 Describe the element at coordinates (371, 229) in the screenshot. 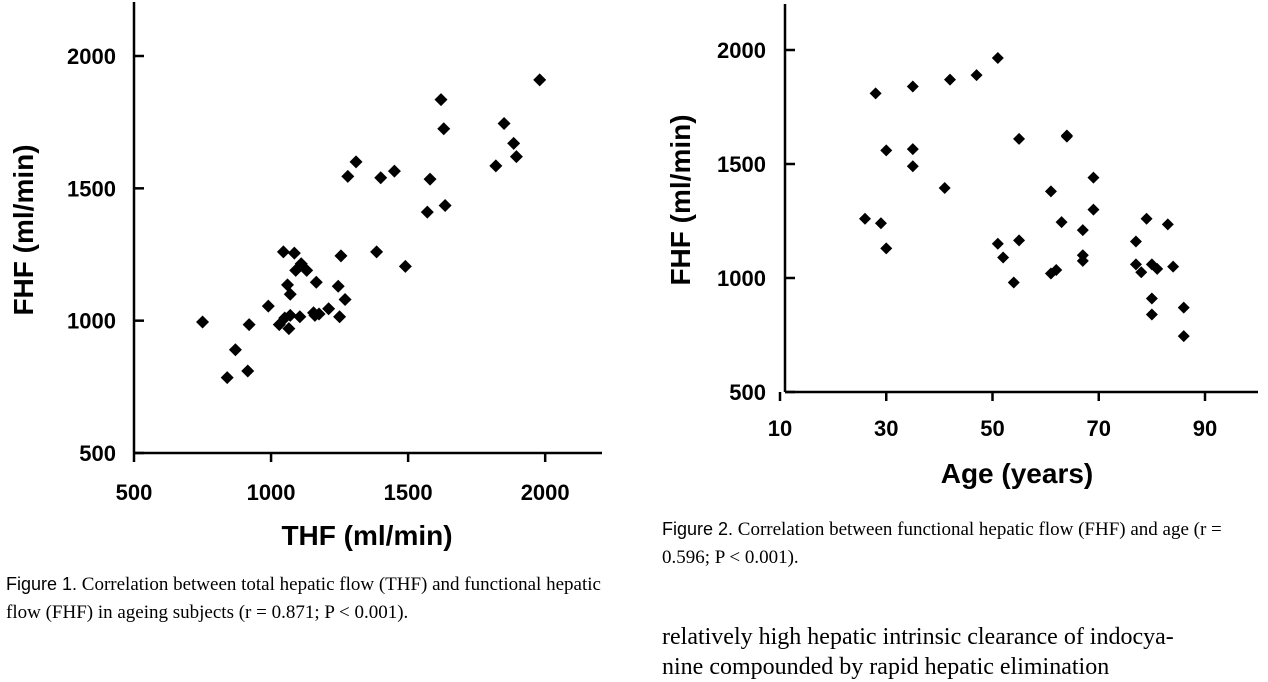

I see `figure1-data-points` at that location.